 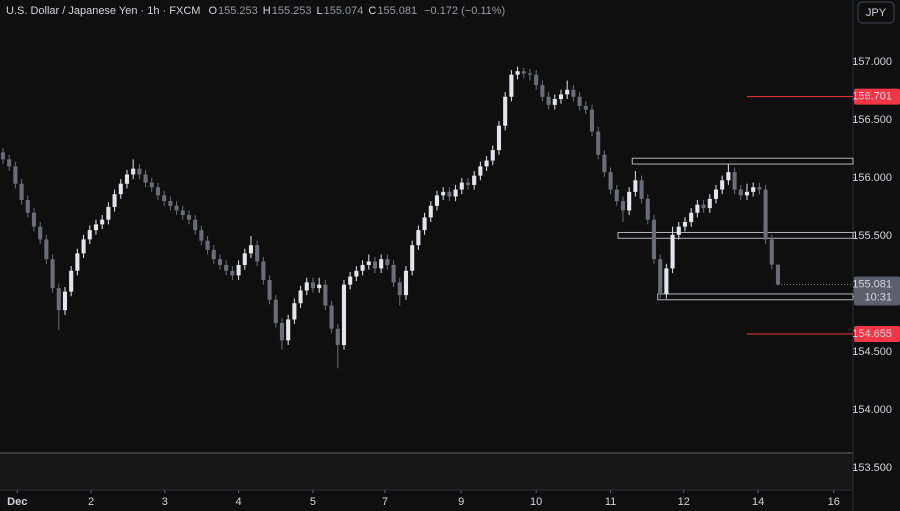 What do you see at coordinates (426, 471) in the screenshot?
I see `lower-pane` at bounding box center [426, 471].